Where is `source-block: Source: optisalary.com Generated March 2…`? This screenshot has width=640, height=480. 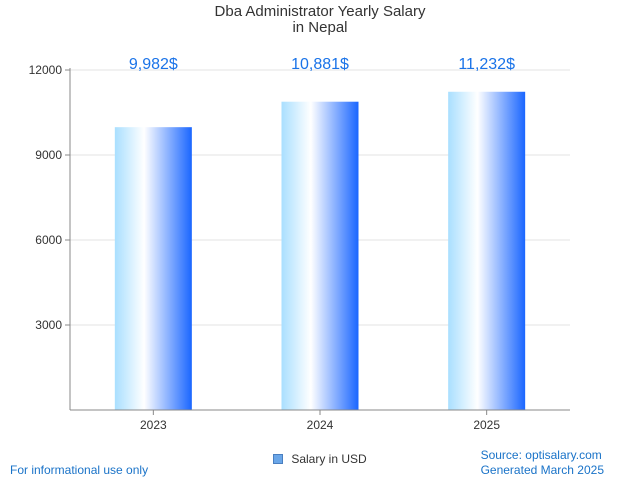
source-block: Source: optisalary.com Generated March 2… is located at coordinates (542, 463).